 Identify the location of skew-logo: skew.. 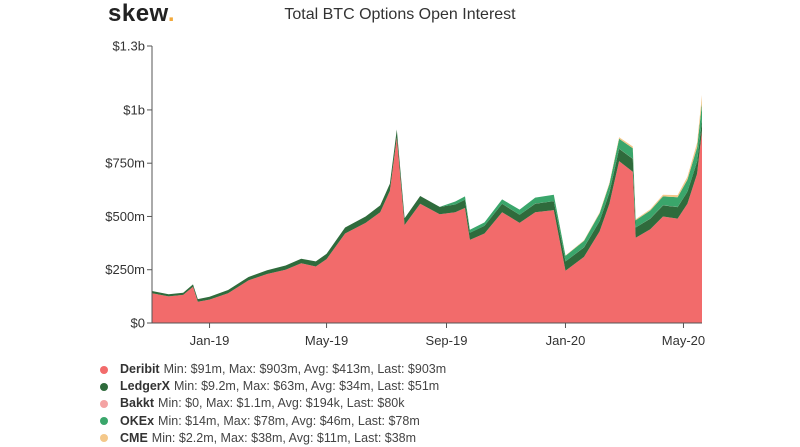
(141, 14).